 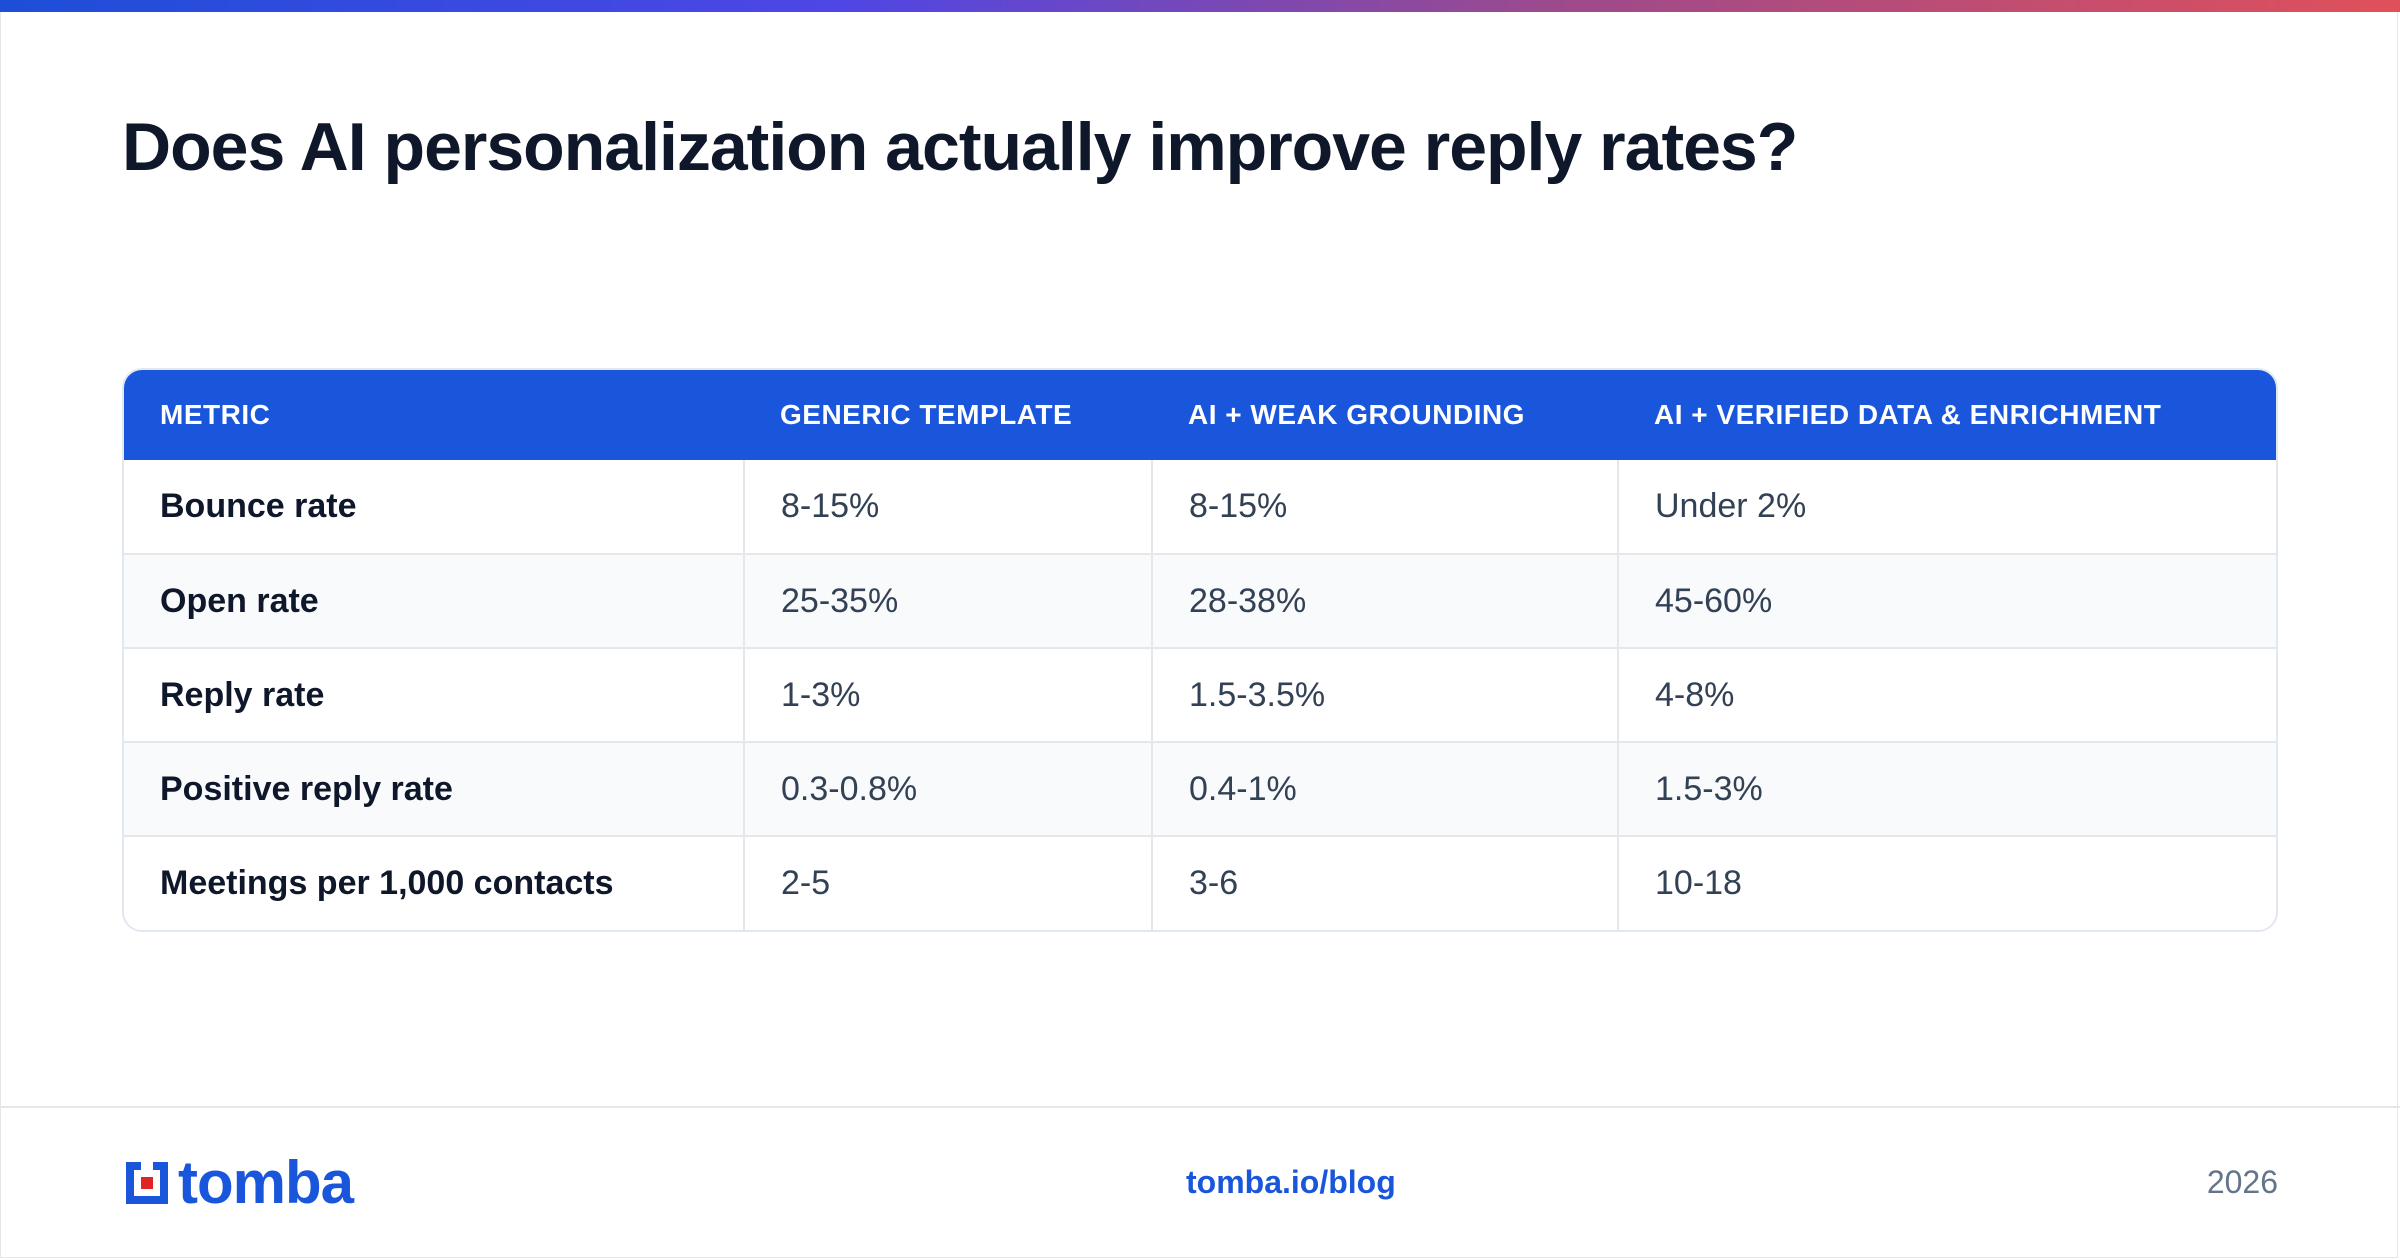 I want to click on weak-cell: 1.5-3.5%, so click(x=1384, y=694).